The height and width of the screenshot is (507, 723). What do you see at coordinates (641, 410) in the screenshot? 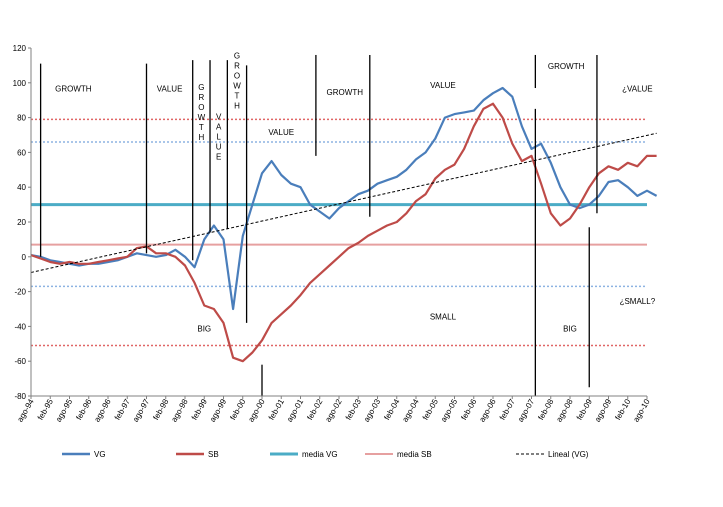
I see `x-tick-label: ago-10` at bounding box center [641, 410].